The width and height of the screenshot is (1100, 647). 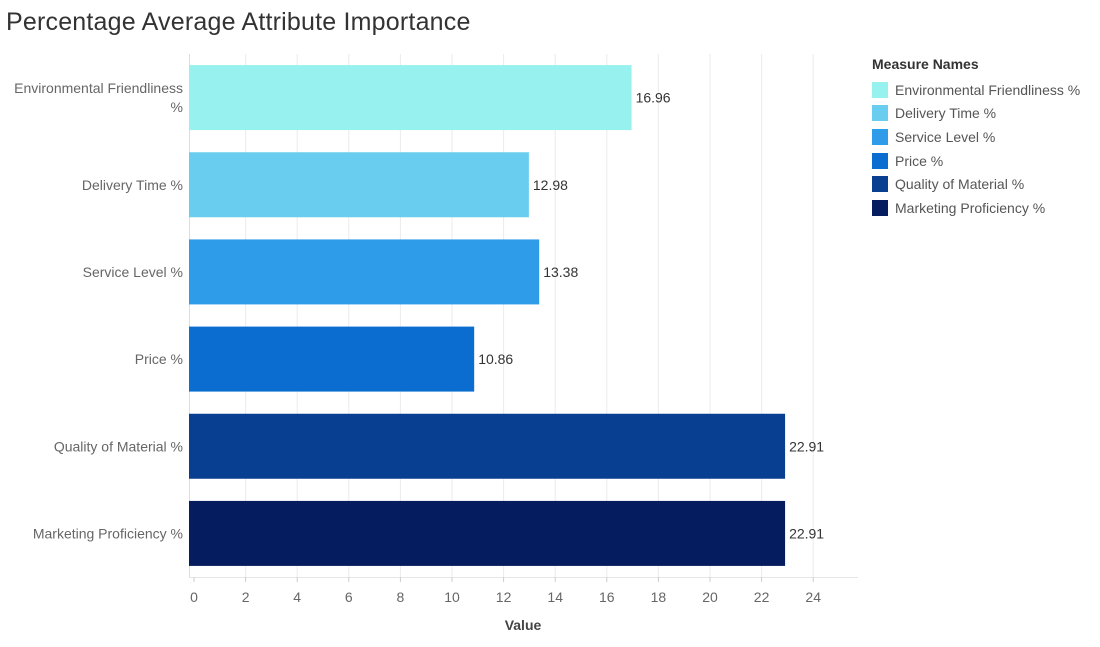 What do you see at coordinates (133, 272) in the screenshot?
I see `category-label: Service Level %` at bounding box center [133, 272].